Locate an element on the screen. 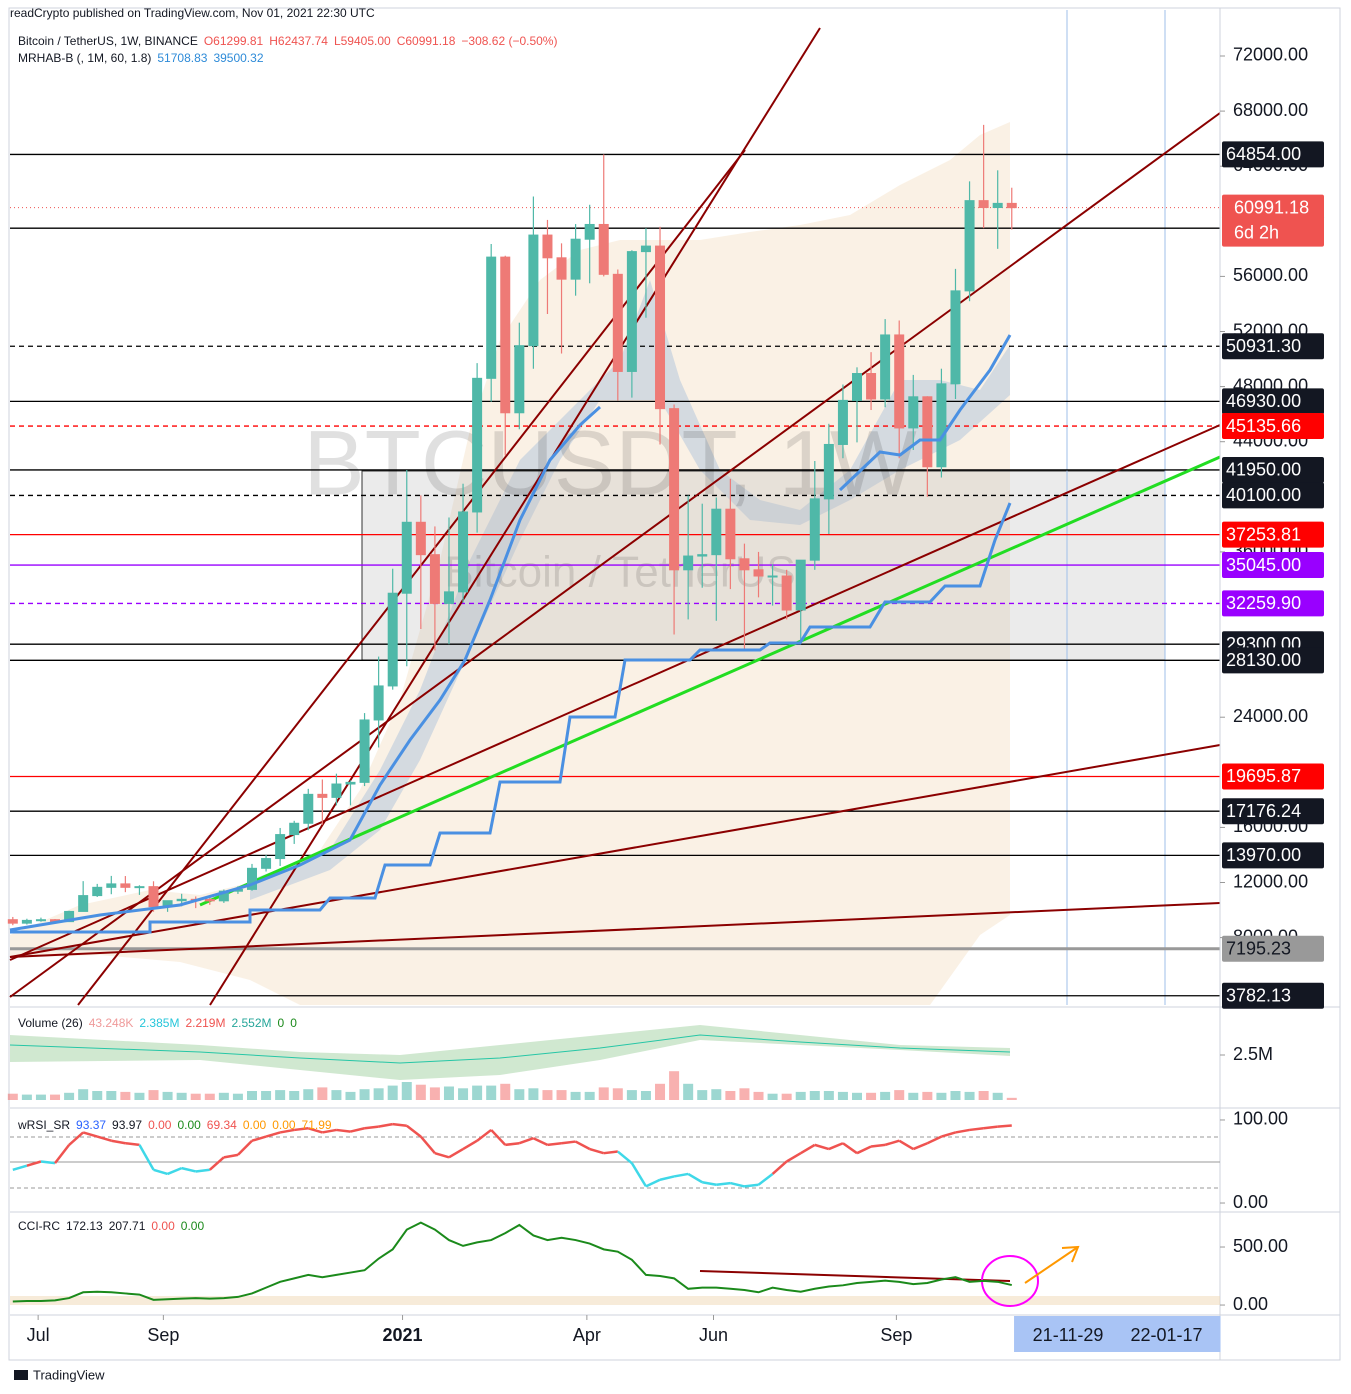  price-tag-label: 13970.00 is located at coordinates (1263, 855).